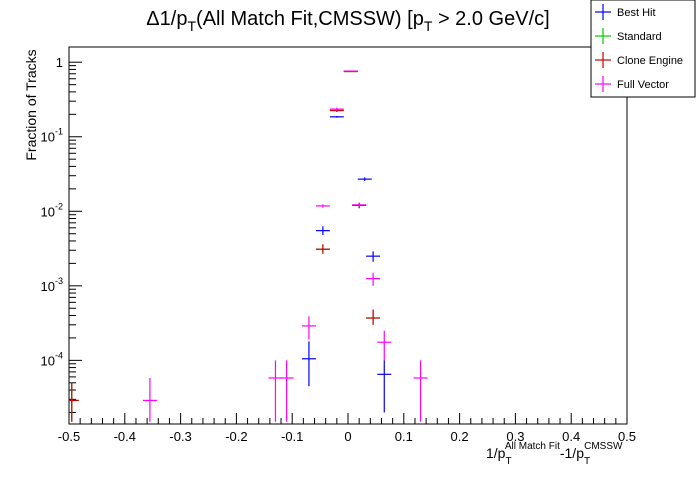  I want to click on legend-label-full-vector: Full Vector, so click(643, 85).